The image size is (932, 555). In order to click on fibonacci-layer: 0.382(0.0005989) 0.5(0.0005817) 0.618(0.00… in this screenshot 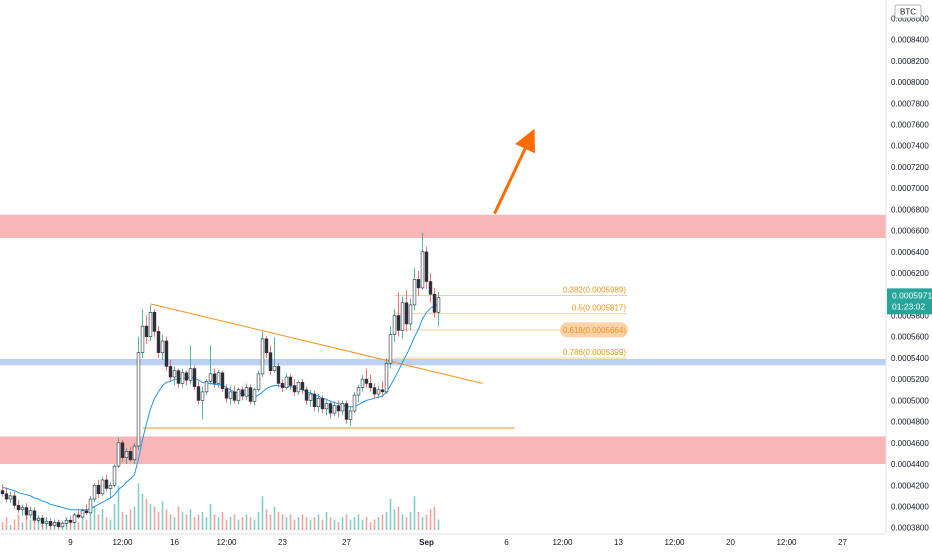, I will do `click(511, 322)`.